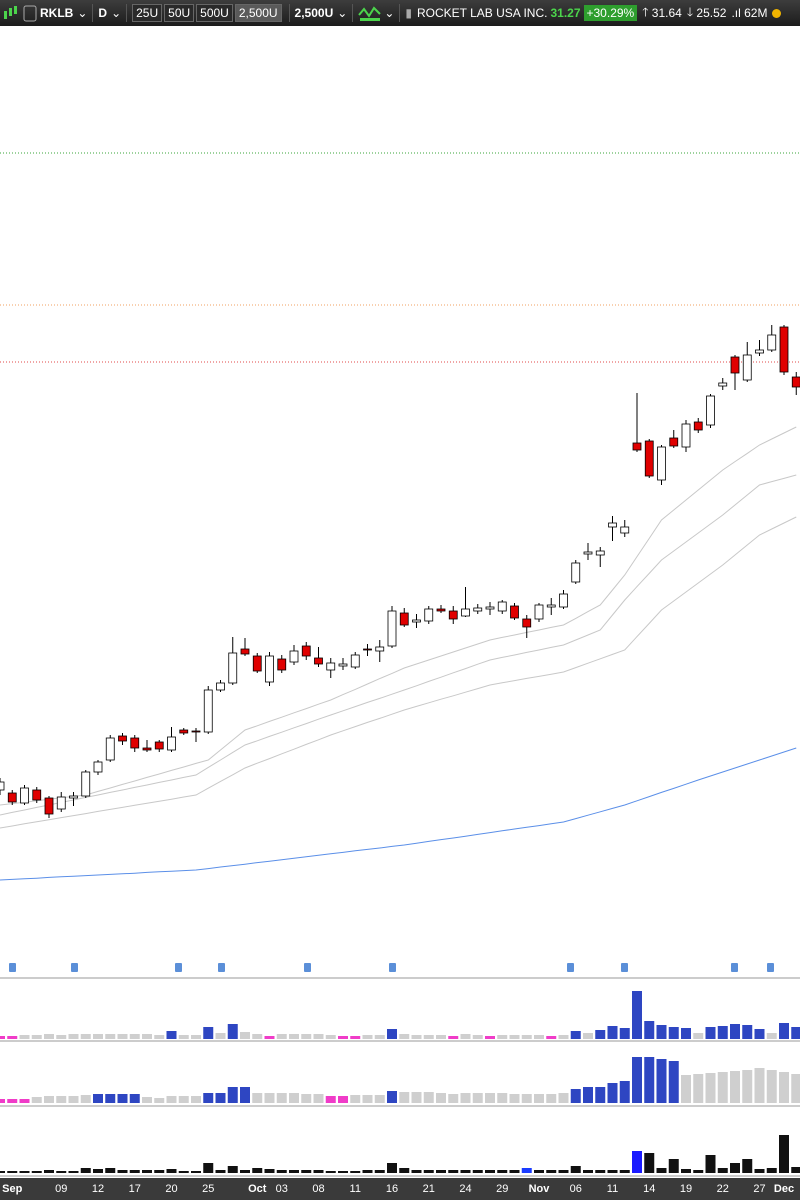  What do you see at coordinates (208, 1189) in the screenshot?
I see `x-tick-label: 25` at bounding box center [208, 1189].